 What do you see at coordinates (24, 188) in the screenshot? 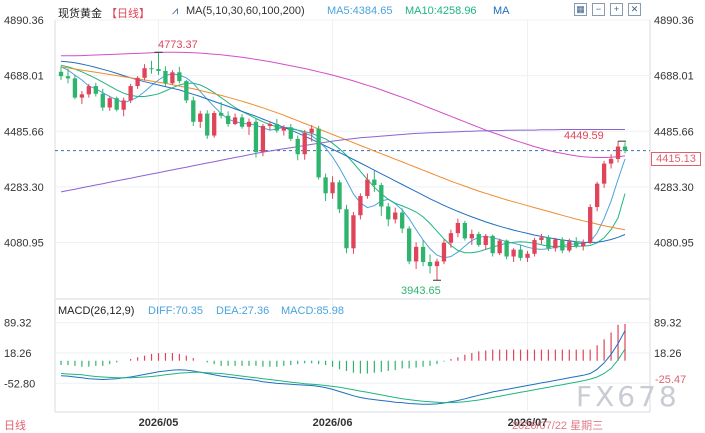
I see `price-tick-left: 4283.30` at bounding box center [24, 188].